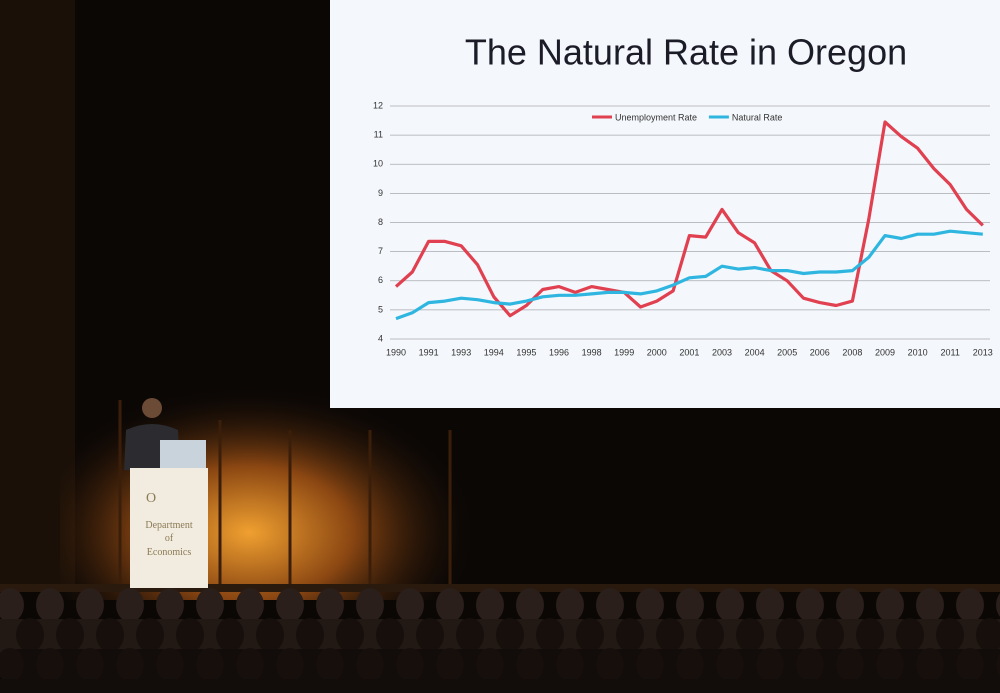  I want to click on x-tick-label: 2010, so click(918, 352).